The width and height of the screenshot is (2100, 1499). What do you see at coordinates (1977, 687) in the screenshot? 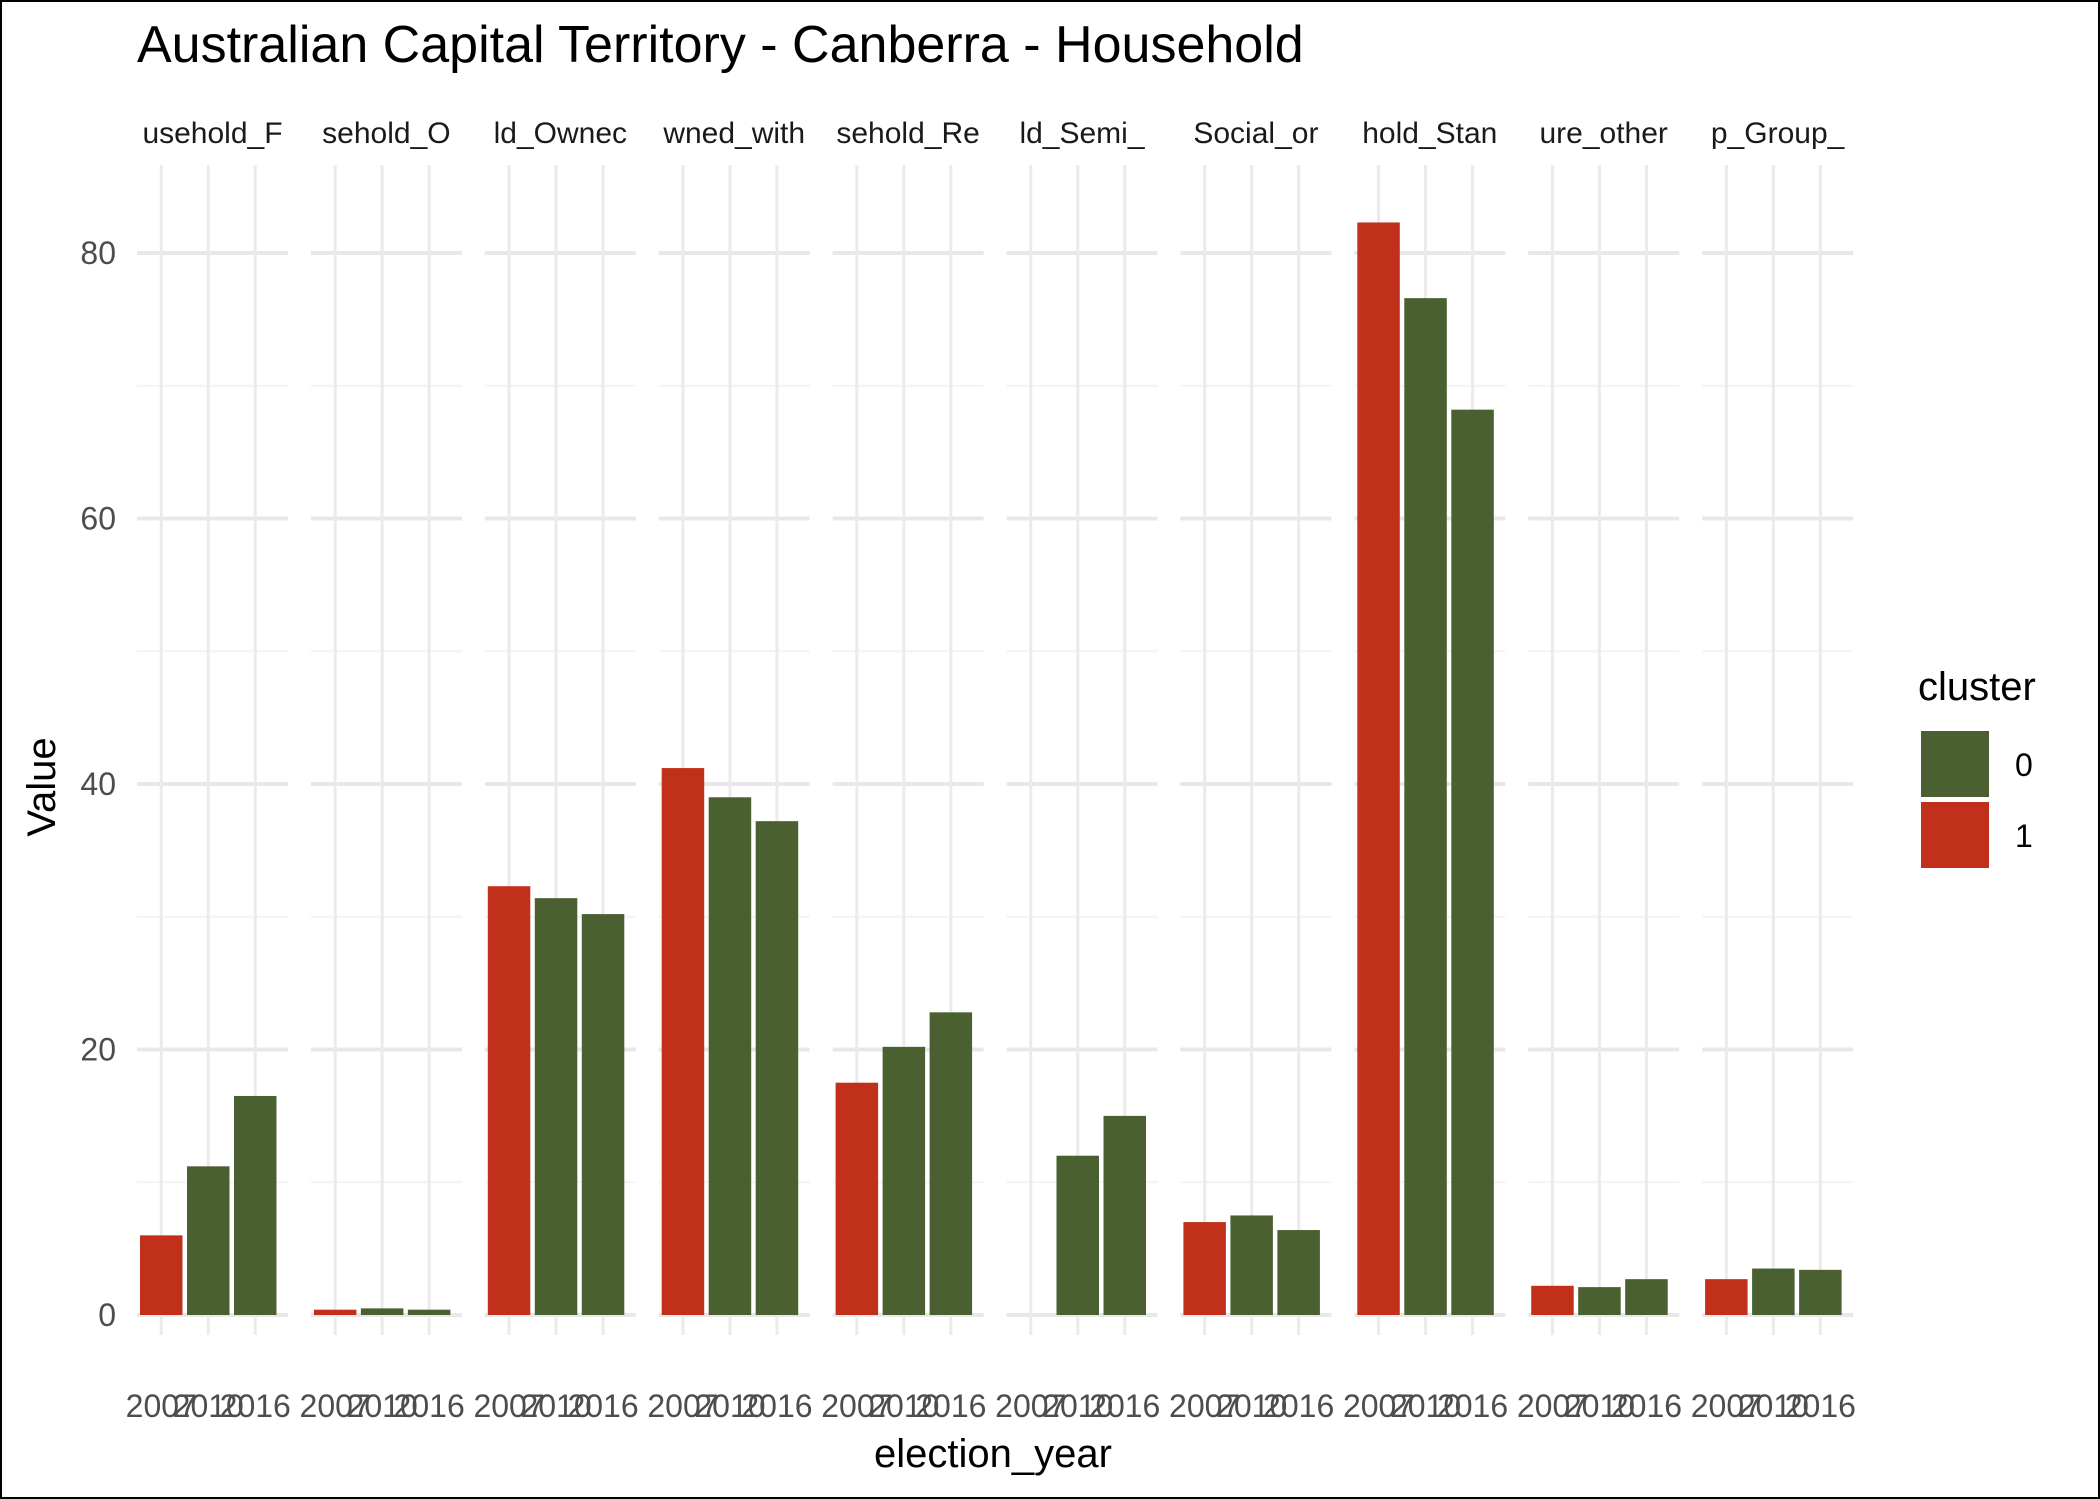
I see `legend-title: cluster` at bounding box center [1977, 687].